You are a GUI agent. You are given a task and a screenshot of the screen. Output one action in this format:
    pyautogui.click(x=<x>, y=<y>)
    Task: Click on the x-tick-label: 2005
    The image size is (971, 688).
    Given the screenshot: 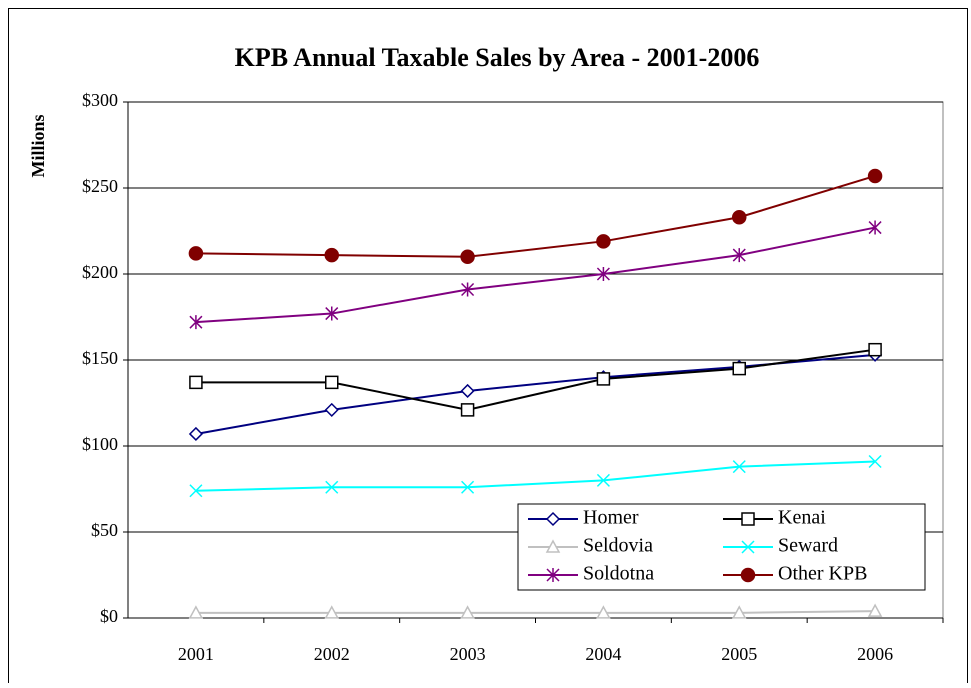 What is the action you would take?
    pyautogui.click(x=739, y=654)
    